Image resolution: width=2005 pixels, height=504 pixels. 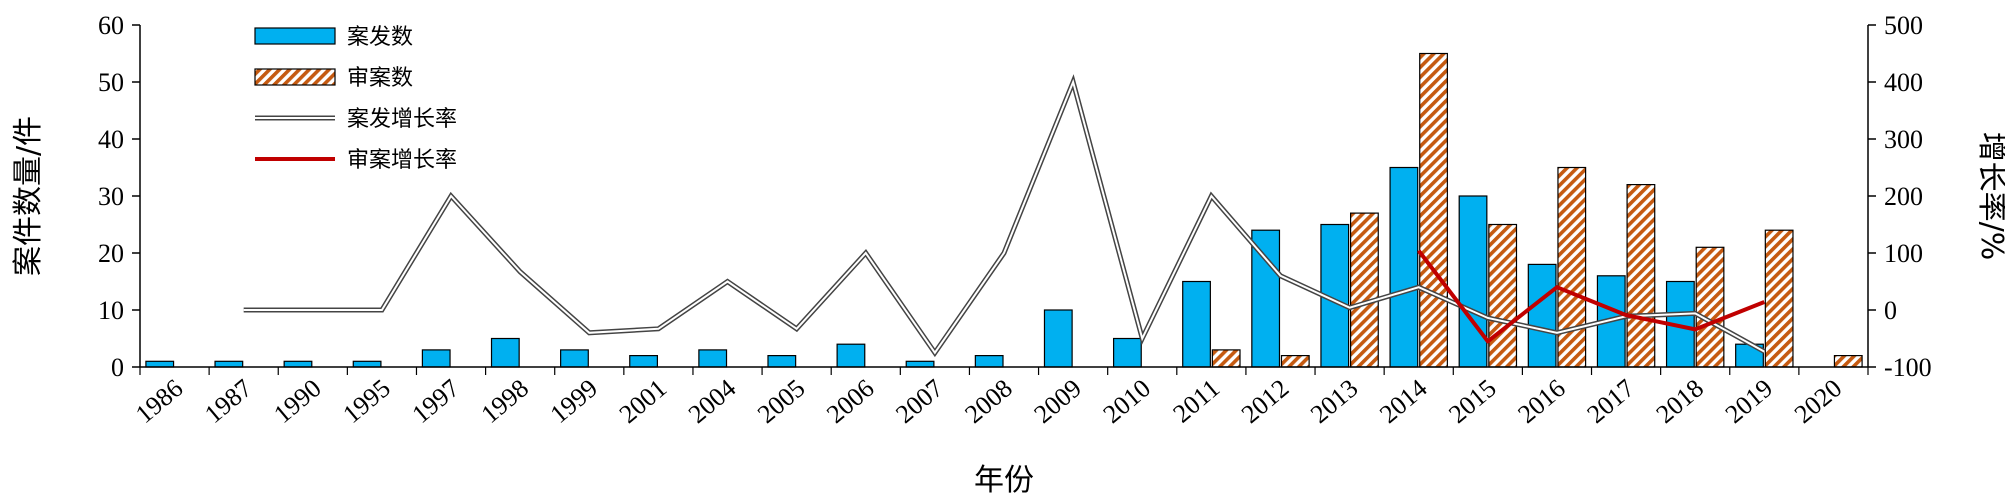 What do you see at coordinates (380, 78) in the screenshot?
I see `legend-label-1: 审案数` at bounding box center [380, 78].